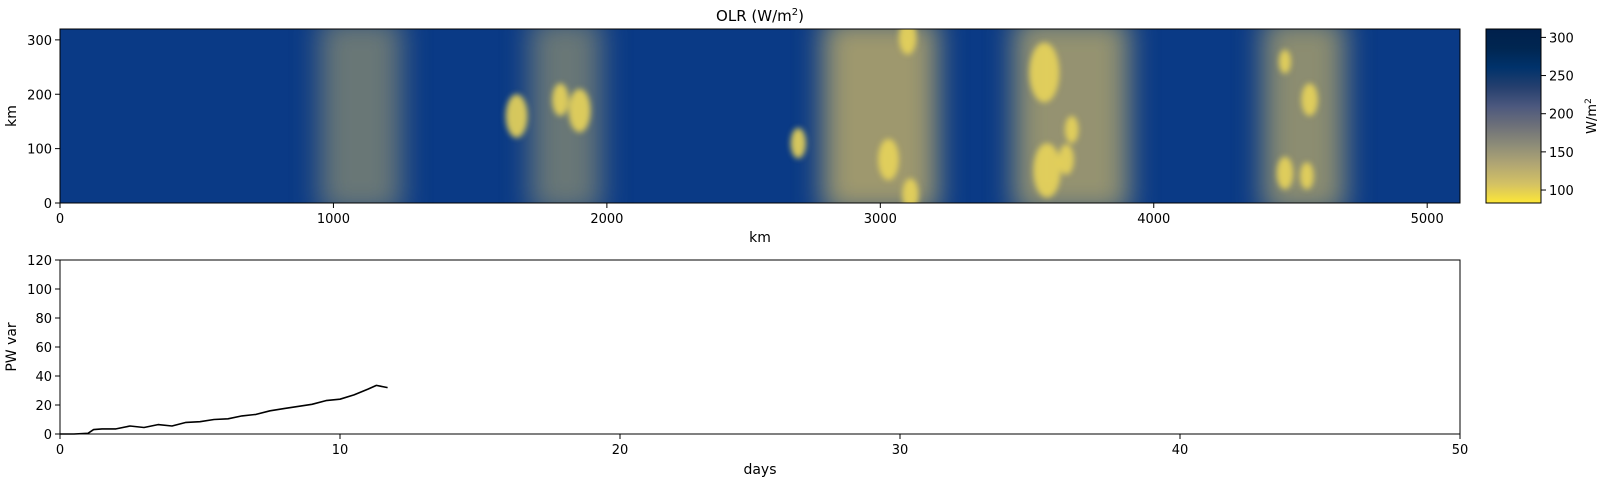  I want to click on line-y-tick-label: 60, so click(43, 348).